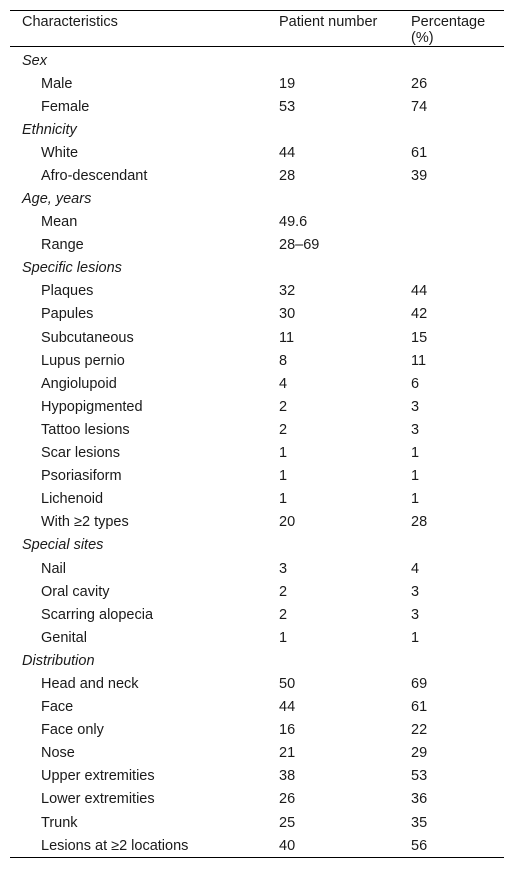  Describe the element at coordinates (257, 522) in the screenshot. I see `table-row: With ≥2 types 20 28` at that location.